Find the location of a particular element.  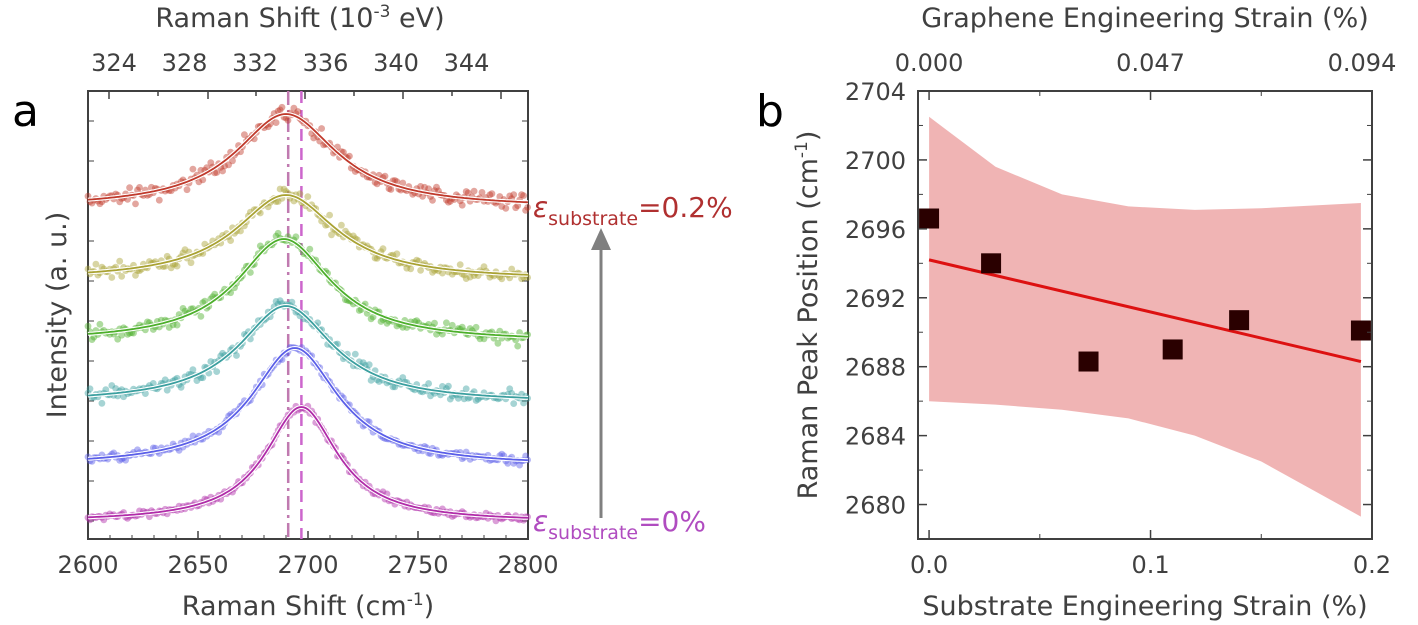

top-axis-title-b: Graphene Engineering Strain (%) is located at coordinates (1145, 18).